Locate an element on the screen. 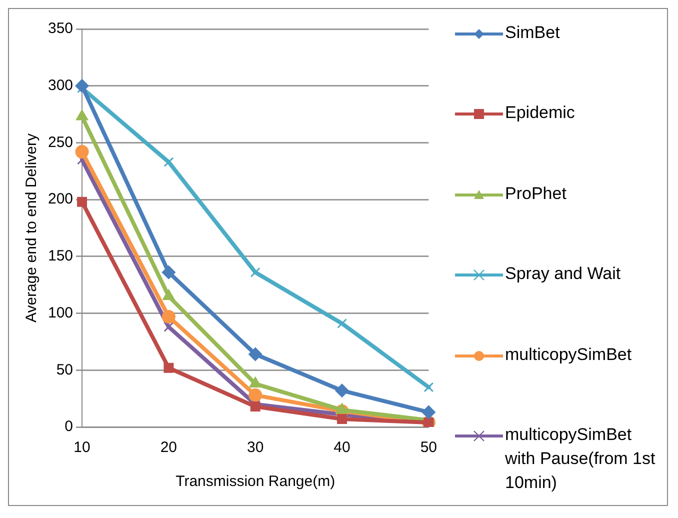 The image size is (678, 518). x-tick-label: 10 is located at coordinates (82, 447).